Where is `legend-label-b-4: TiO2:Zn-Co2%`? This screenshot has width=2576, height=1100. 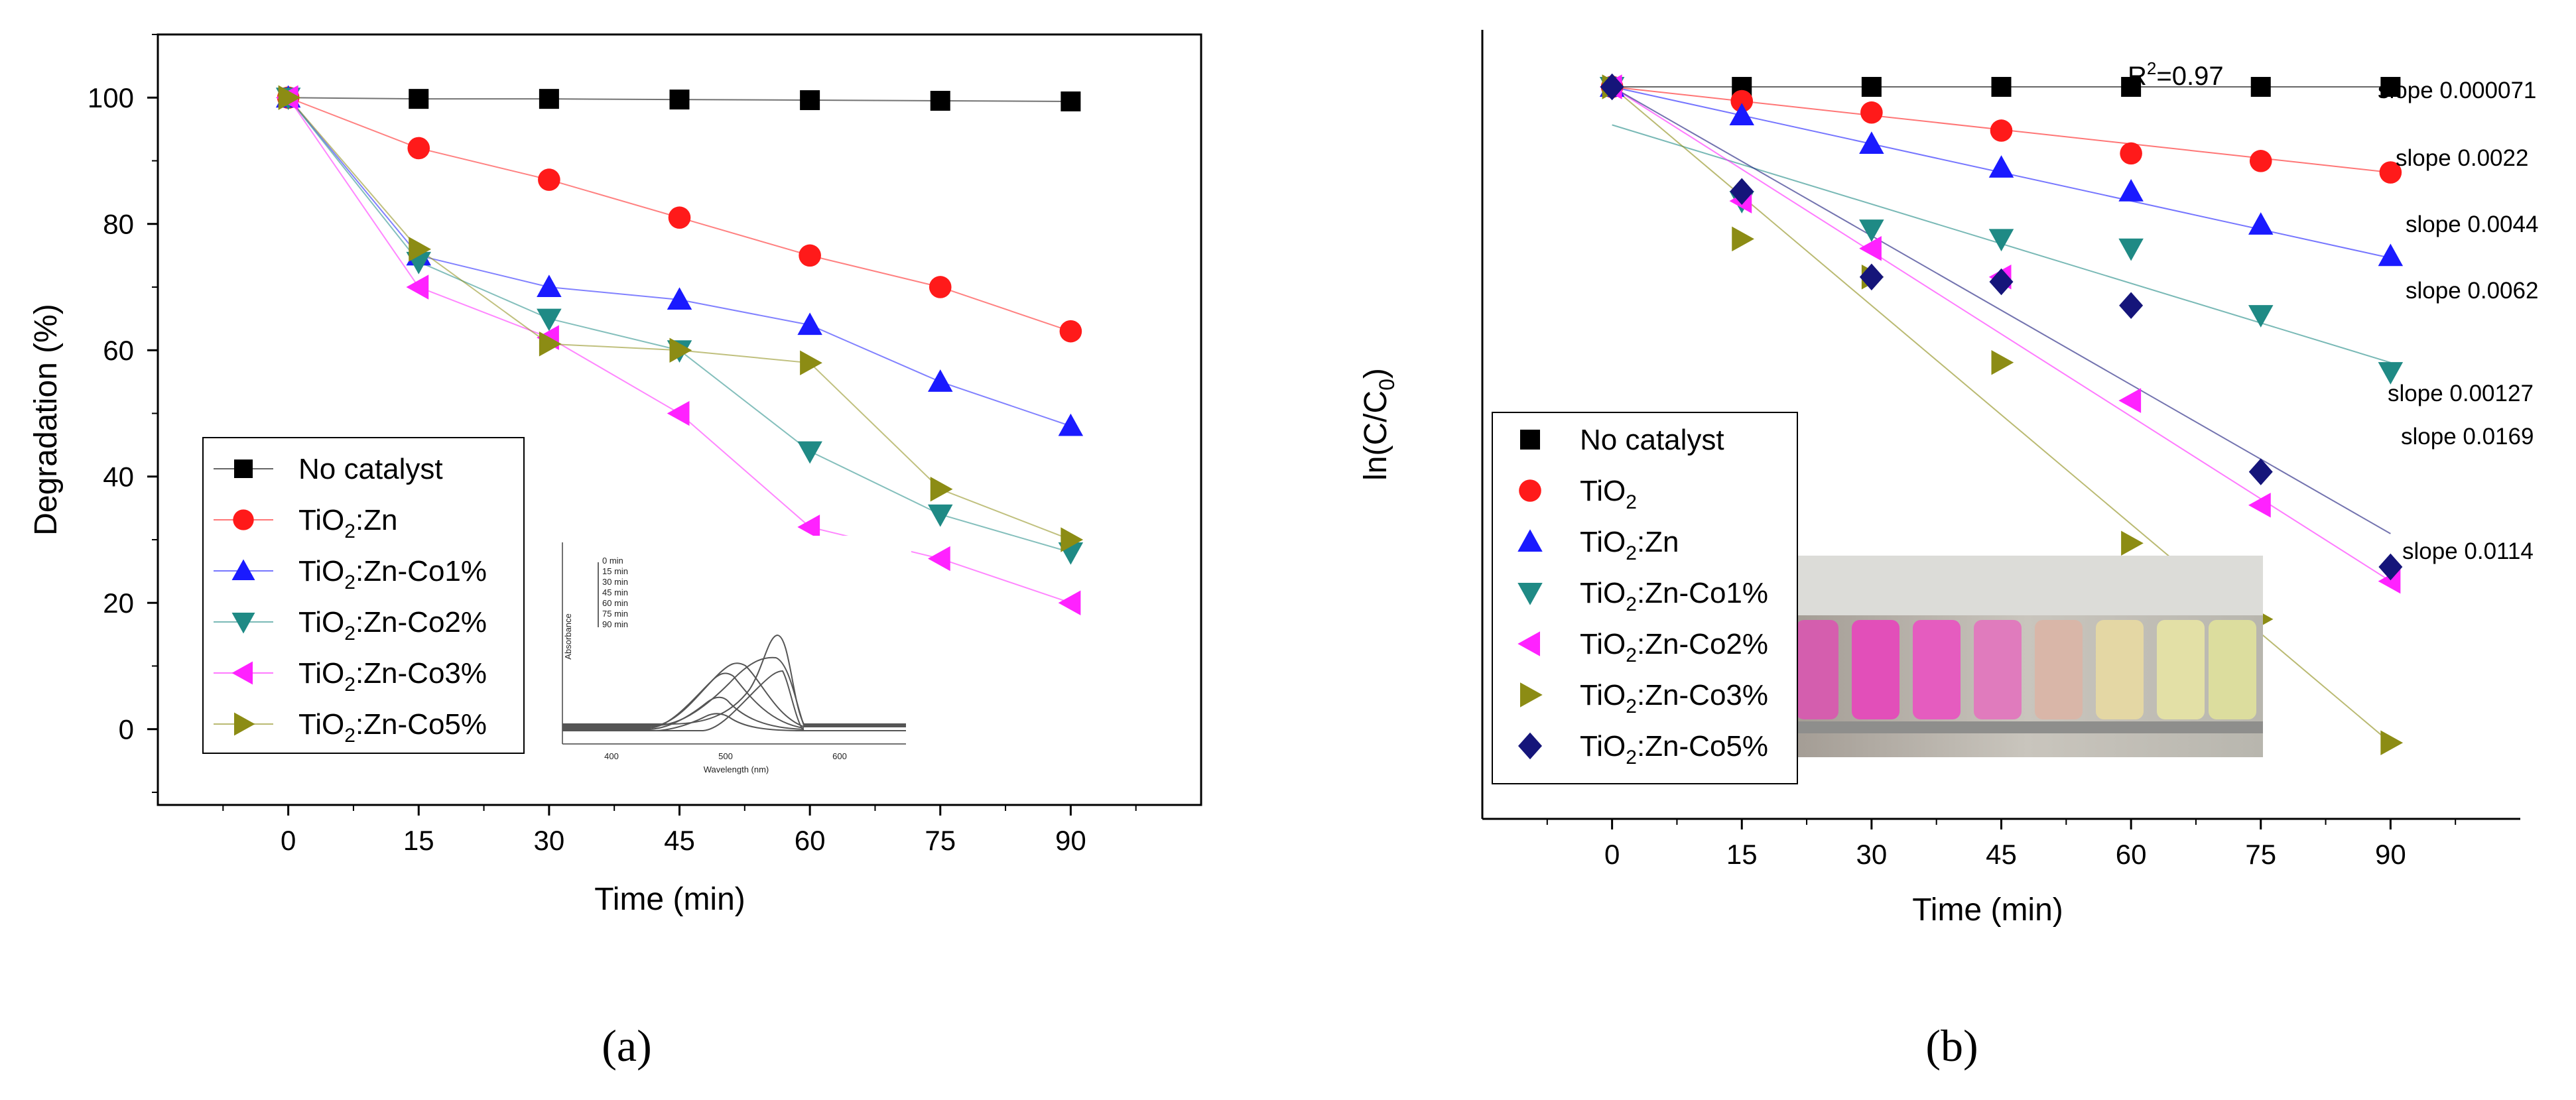 legend-label-b-4: TiO2:Zn-Co2% is located at coordinates (1674, 647).